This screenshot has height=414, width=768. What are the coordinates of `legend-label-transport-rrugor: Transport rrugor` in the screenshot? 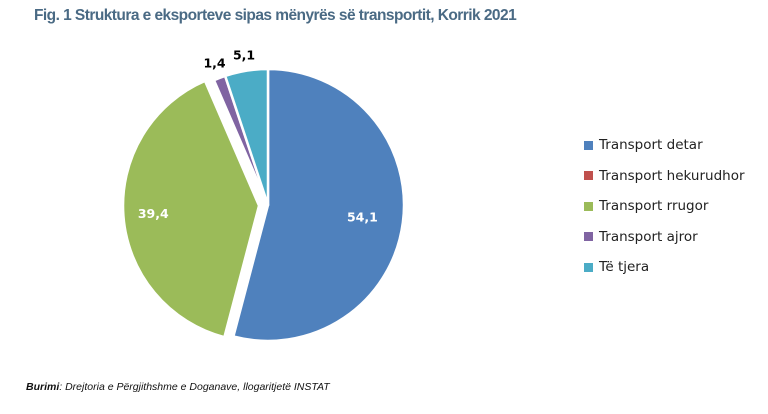 It's located at (654, 206).